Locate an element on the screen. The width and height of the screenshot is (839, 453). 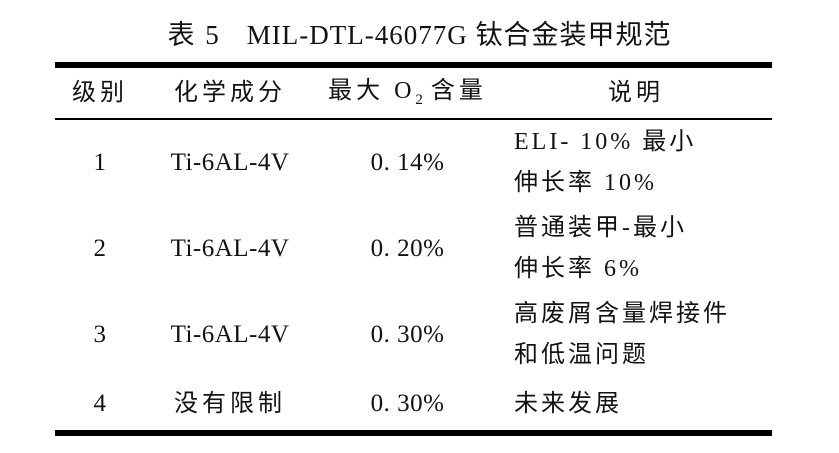
header-max-o2-prefix: 最大 O is located at coordinates (372, 91).